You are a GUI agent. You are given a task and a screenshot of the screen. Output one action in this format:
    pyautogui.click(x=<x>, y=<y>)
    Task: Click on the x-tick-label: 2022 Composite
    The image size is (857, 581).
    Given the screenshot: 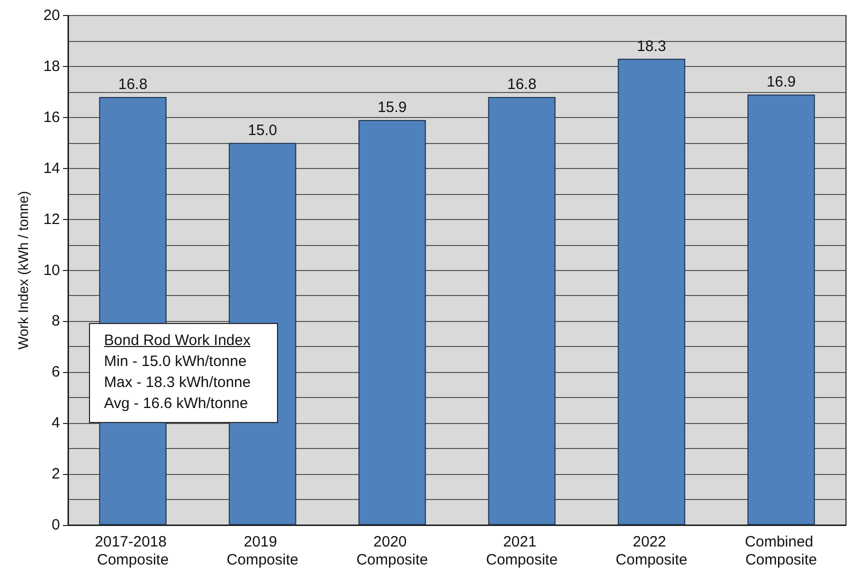 What is the action you would take?
    pyautogui.click(x=652, y=551)
    